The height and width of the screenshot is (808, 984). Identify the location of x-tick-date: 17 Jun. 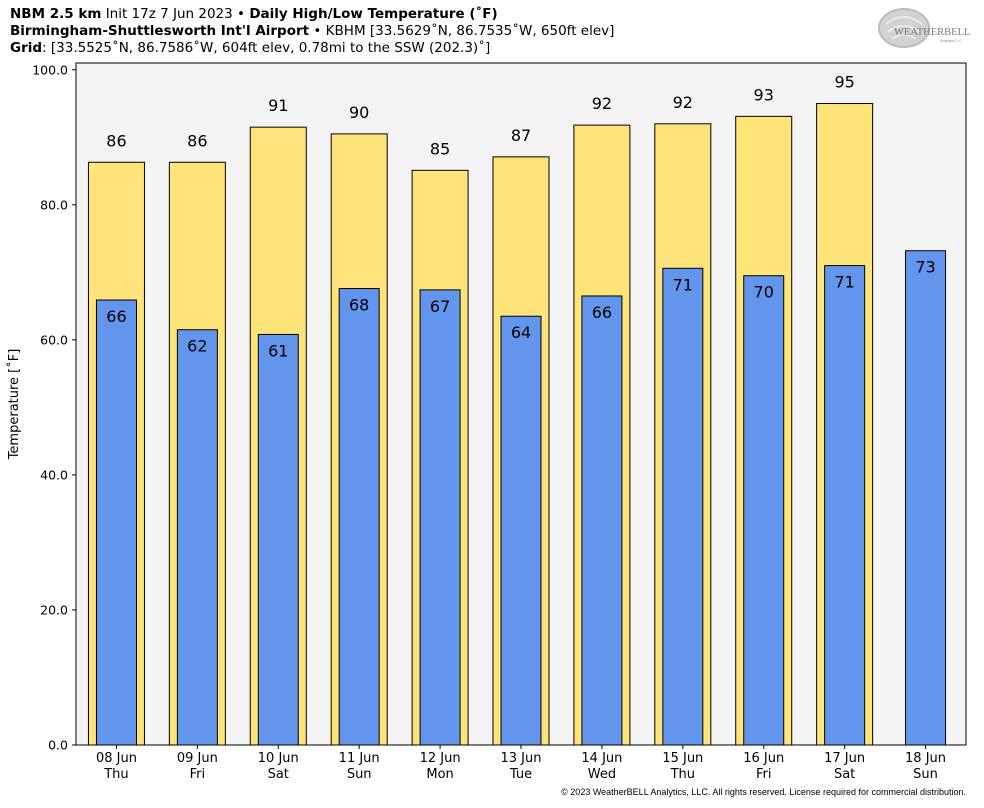
(844, 758).